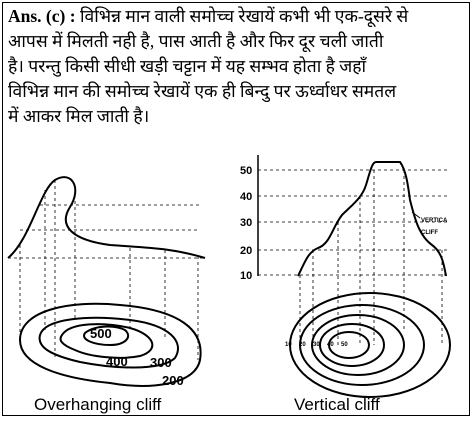  Describe the element at coordinates (101, 333) in the screenshot. I see `contour-label: 500` at that location.